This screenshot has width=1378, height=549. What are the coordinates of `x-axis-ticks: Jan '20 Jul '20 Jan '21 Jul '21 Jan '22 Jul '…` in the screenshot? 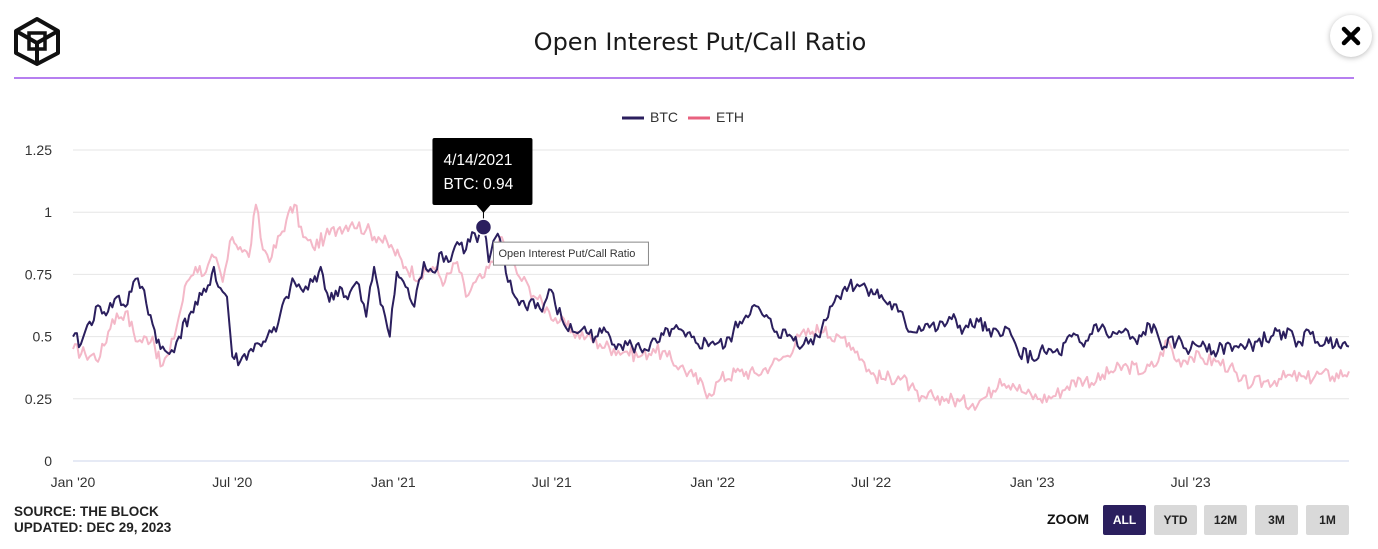 It's located at (631, 482).